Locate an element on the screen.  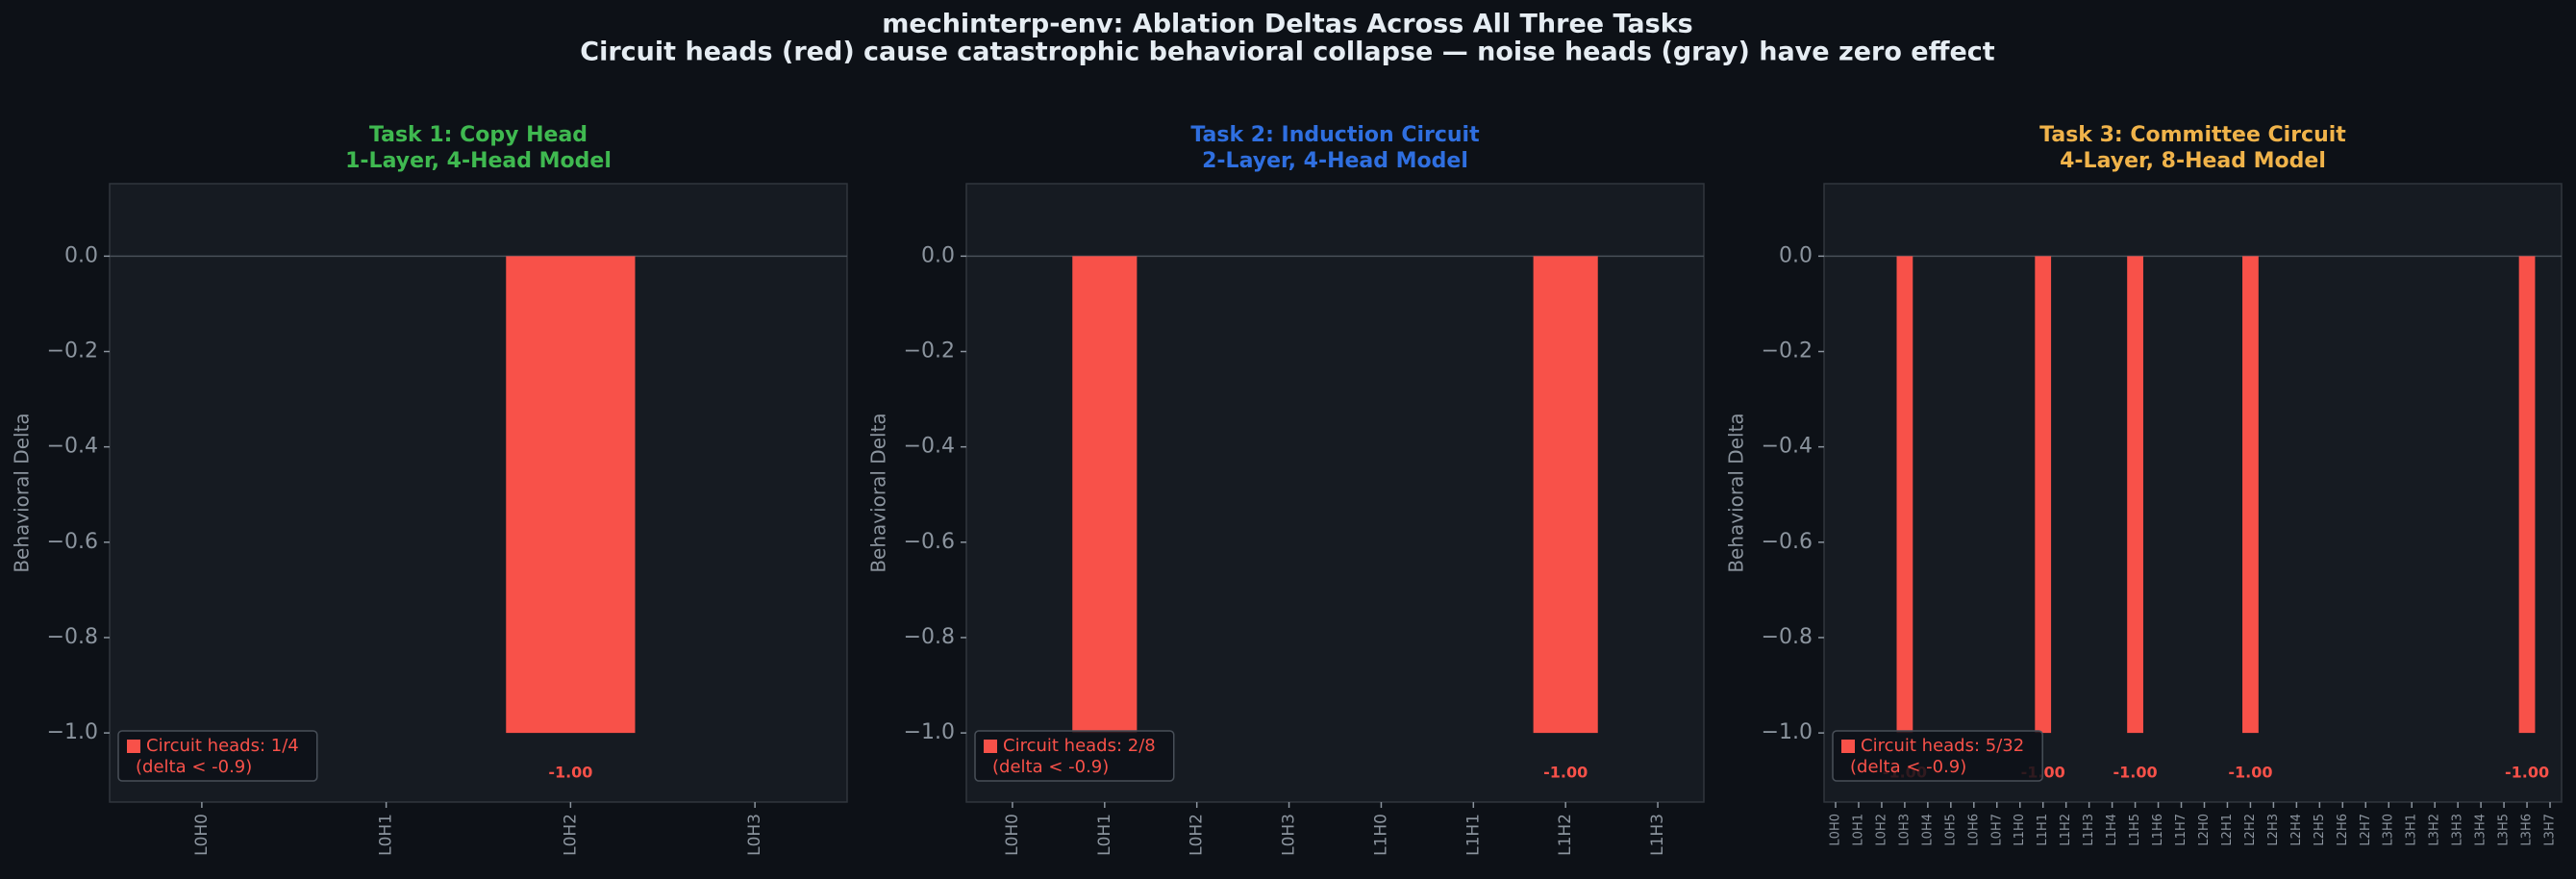
x-tick-label: L3H3 is located at coordinates (2458, 830).